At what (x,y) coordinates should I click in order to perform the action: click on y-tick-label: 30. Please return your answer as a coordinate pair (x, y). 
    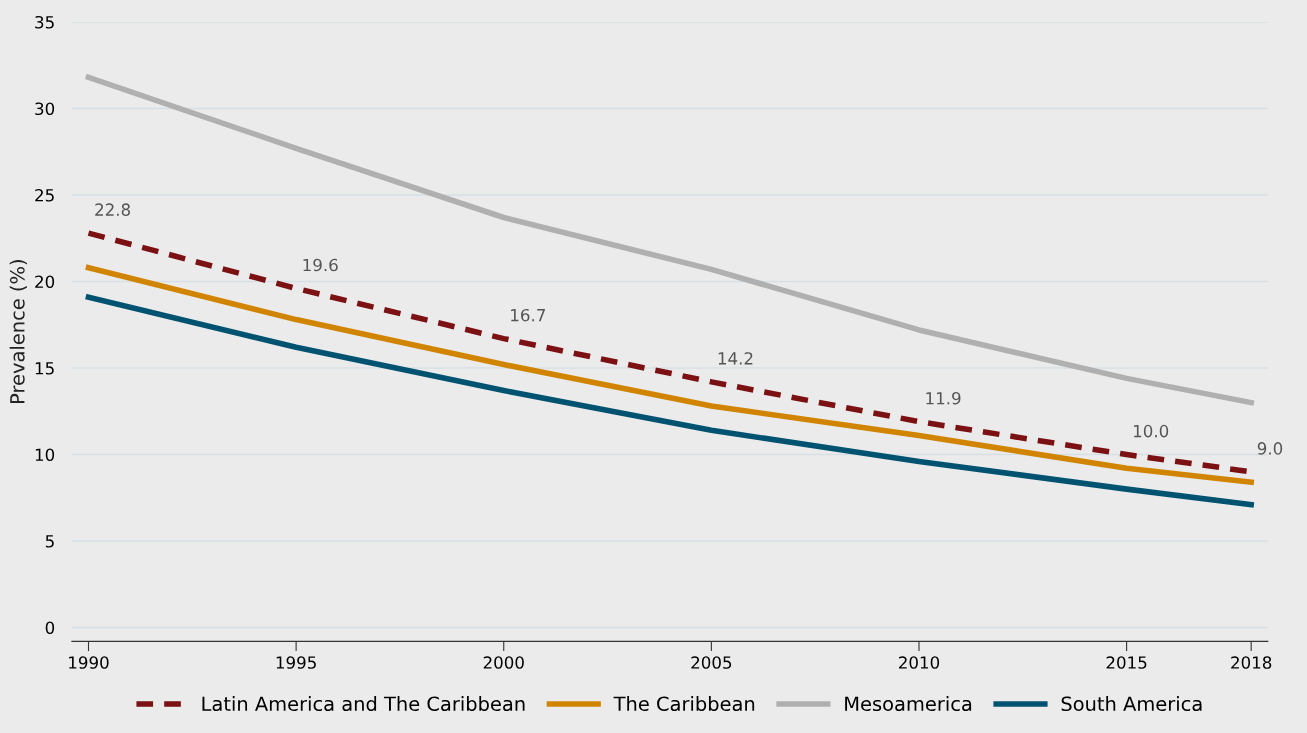
    Looking at the image, I should click on (45, 109).